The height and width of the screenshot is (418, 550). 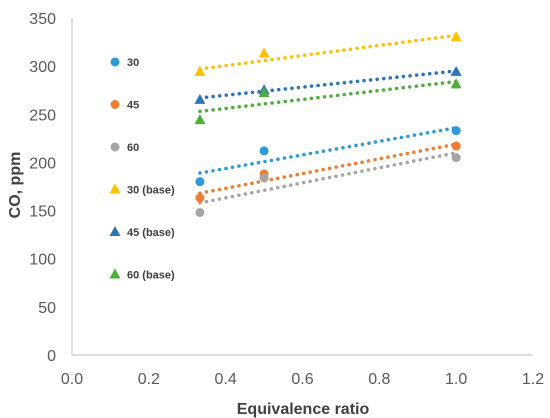 I want to click on y-tick-label: 50, so click(x=47, y=308).